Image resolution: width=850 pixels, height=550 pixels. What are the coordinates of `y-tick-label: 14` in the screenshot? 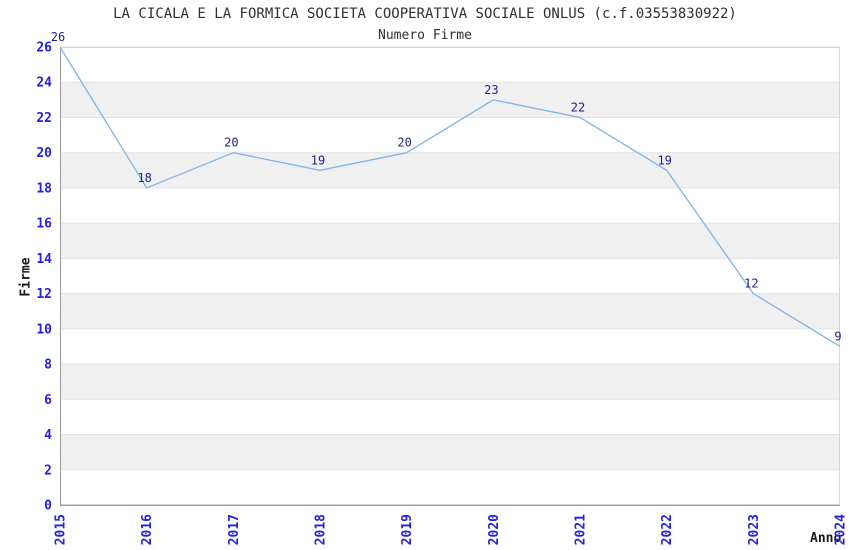 It's located at (44, 259).